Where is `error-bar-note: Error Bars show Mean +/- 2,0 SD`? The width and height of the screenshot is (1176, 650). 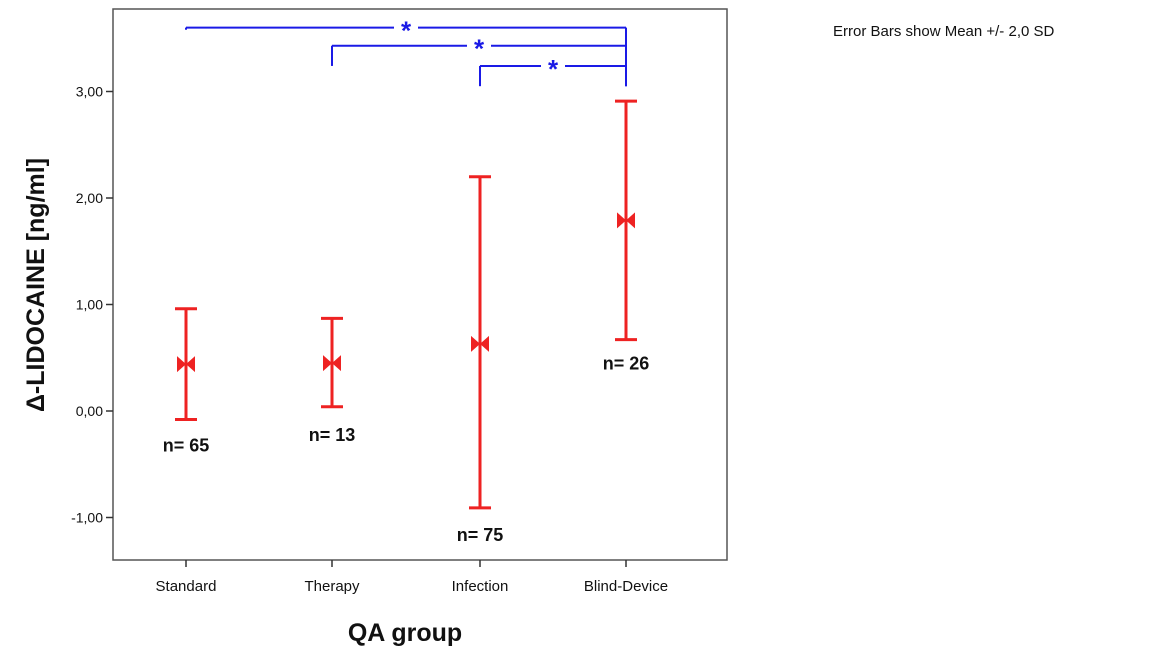 error-bar-note: Error Bars show Mean +/- 2,0 SD is located at coordinates (944, 31).